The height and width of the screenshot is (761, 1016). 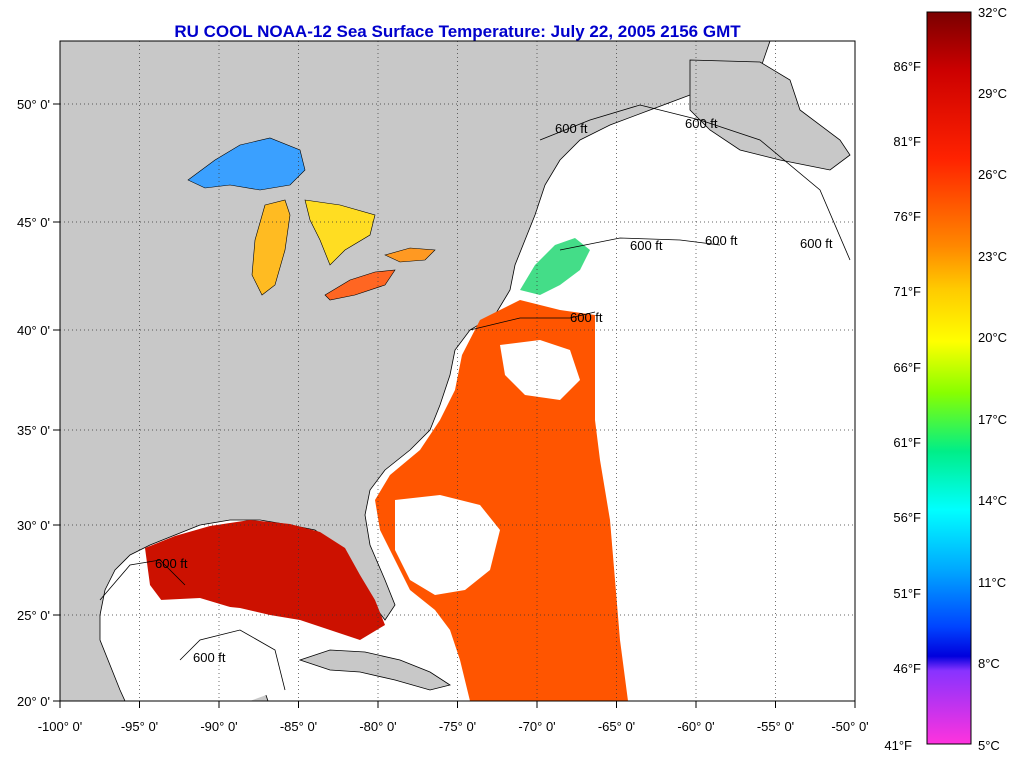 I want to click on celsius-label: 11°C, so click(x=992, y=582).